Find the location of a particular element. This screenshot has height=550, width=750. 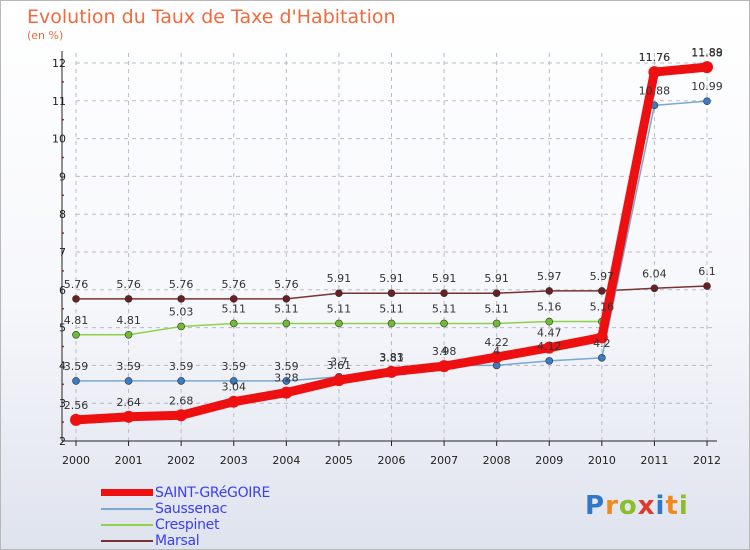

x-tick-label: 2003 is located at coordinates (234, 460).